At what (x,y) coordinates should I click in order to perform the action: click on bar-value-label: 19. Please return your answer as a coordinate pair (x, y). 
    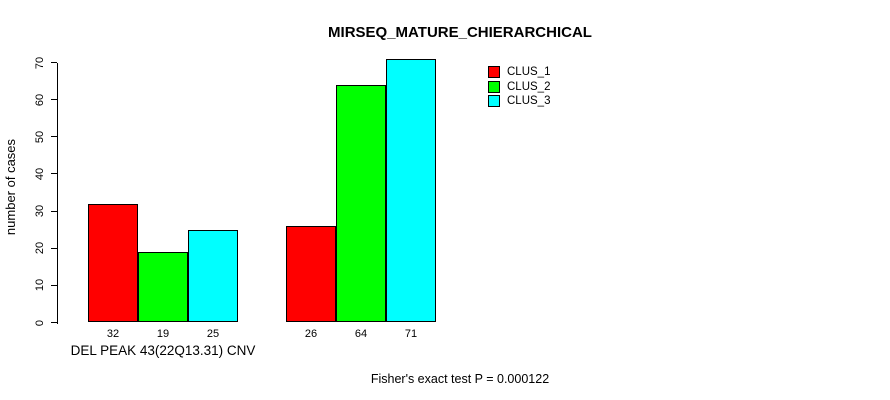
    Looking at the image, I should click on (163, 334).